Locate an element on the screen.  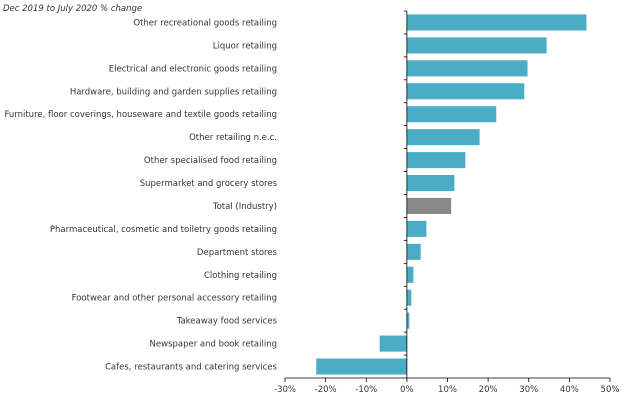
x-axis-ticks: -30% -20% -10% 0% 10% 20% 30% 40% 50% is located at coordinates (446, 386).